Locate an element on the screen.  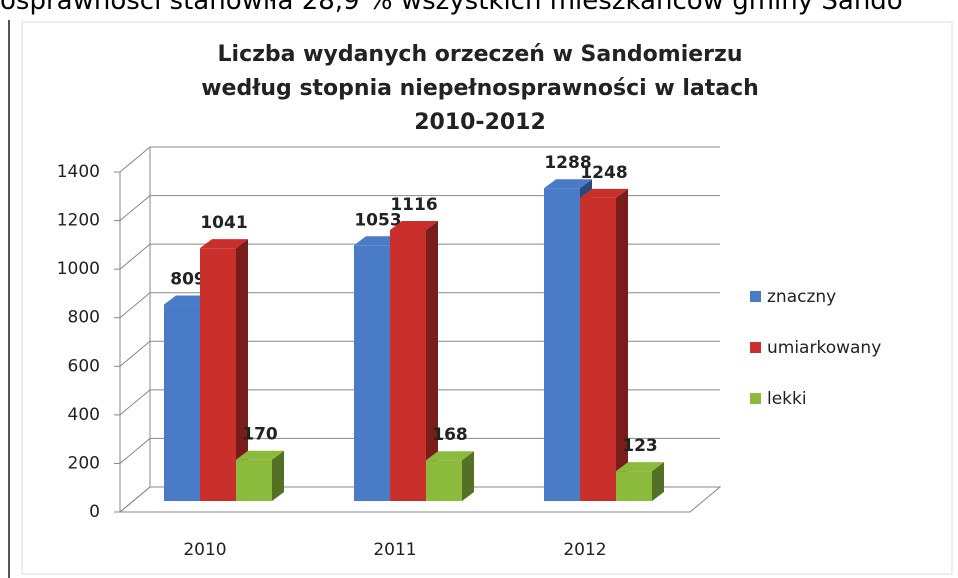
data-label: 1288 is located at coordinates (567, 163).